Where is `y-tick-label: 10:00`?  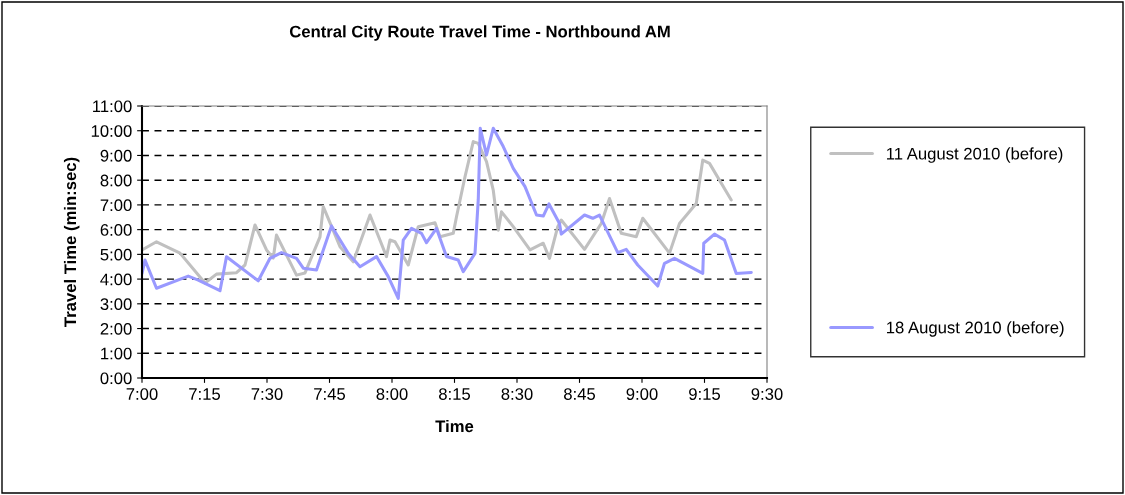 y-tick-label: 10:00 is located at coordinates (111, 131).